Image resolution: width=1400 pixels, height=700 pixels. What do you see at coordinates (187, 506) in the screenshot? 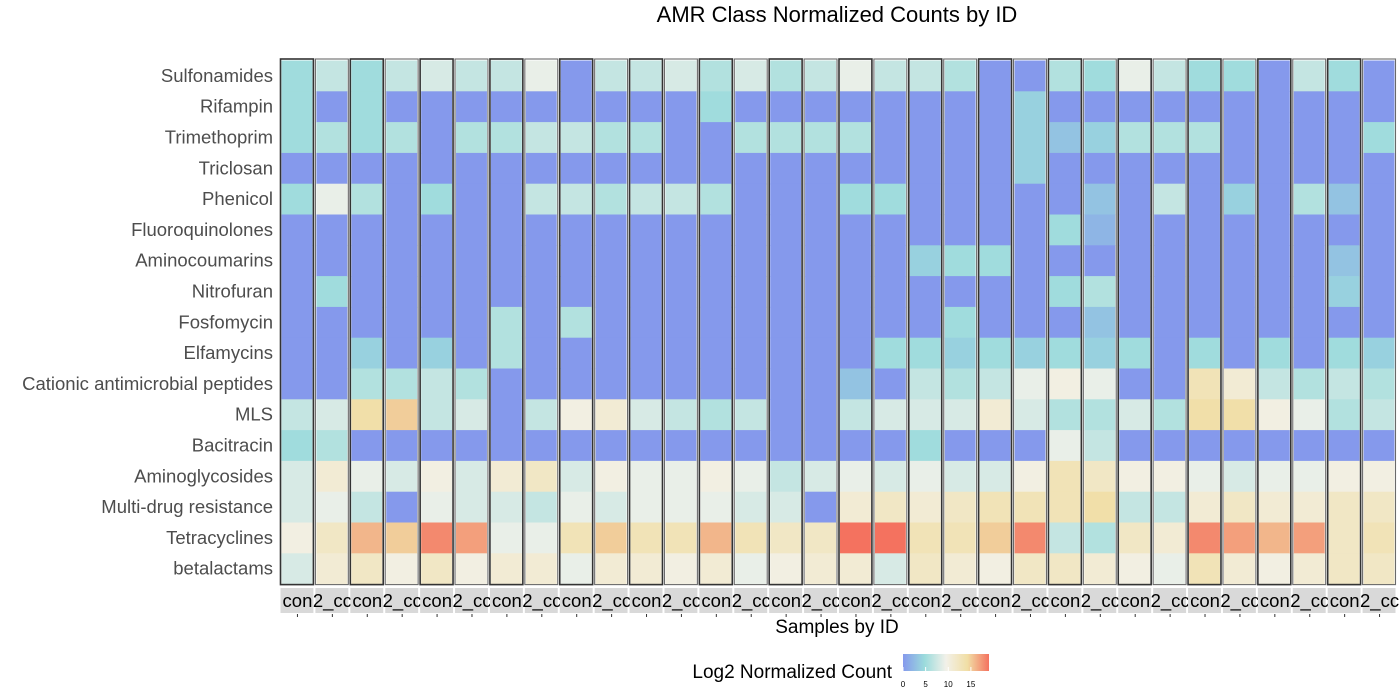
I see `row-label: Multi-drug resistance` at bounding box center [187, 506].